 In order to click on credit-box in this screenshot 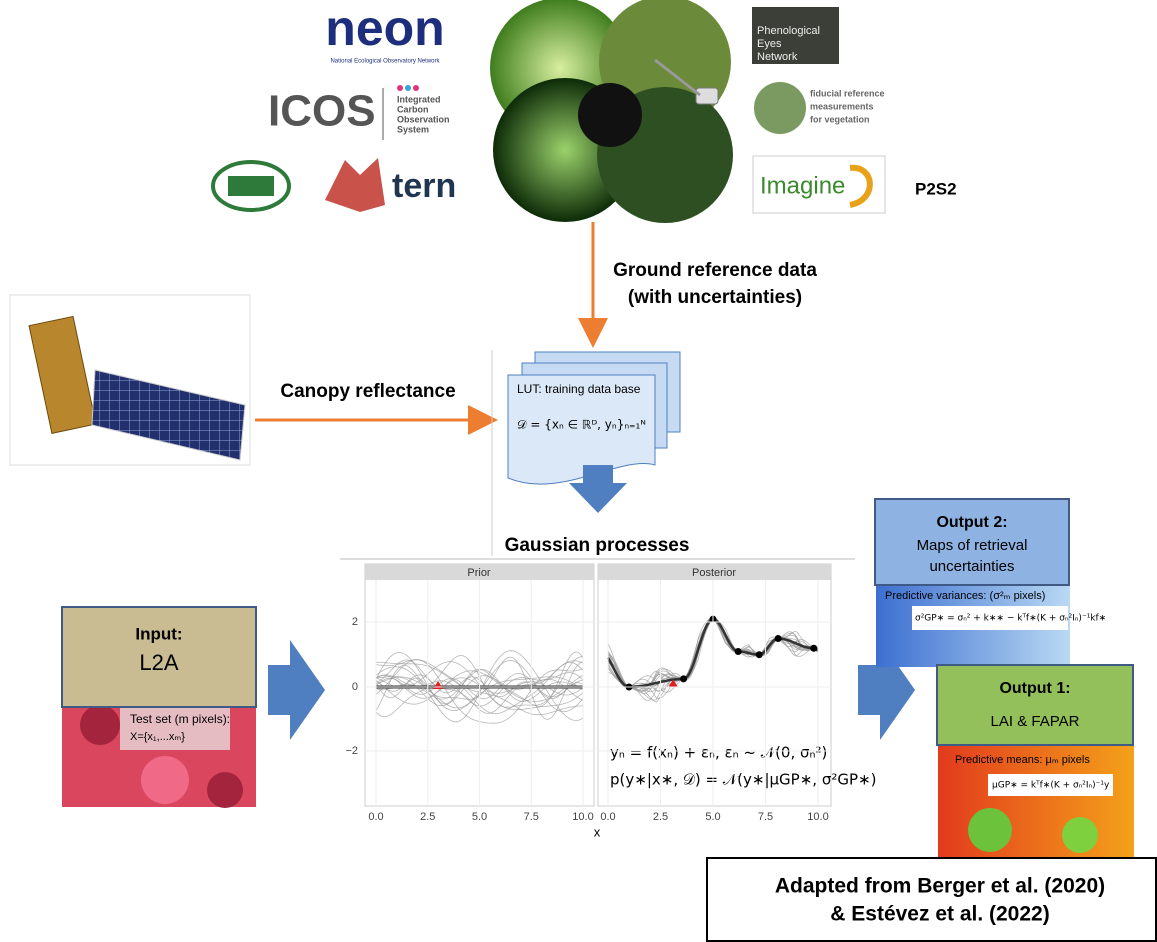, I will do `click(931, 899)`.